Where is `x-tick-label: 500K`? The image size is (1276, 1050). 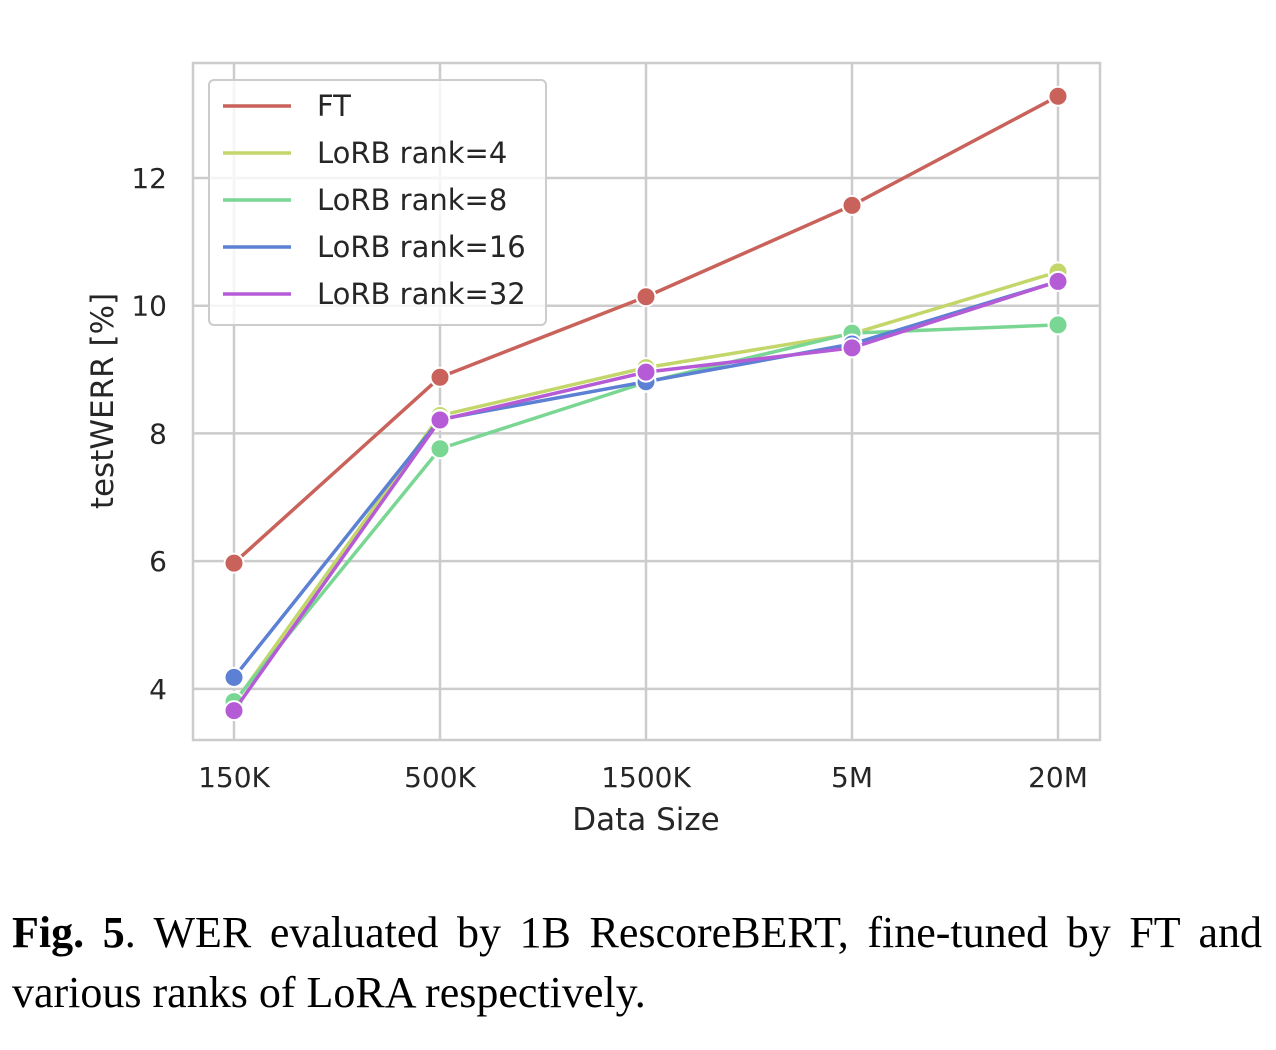 x-tick-label: 500K is located at coordinates (440, 777).